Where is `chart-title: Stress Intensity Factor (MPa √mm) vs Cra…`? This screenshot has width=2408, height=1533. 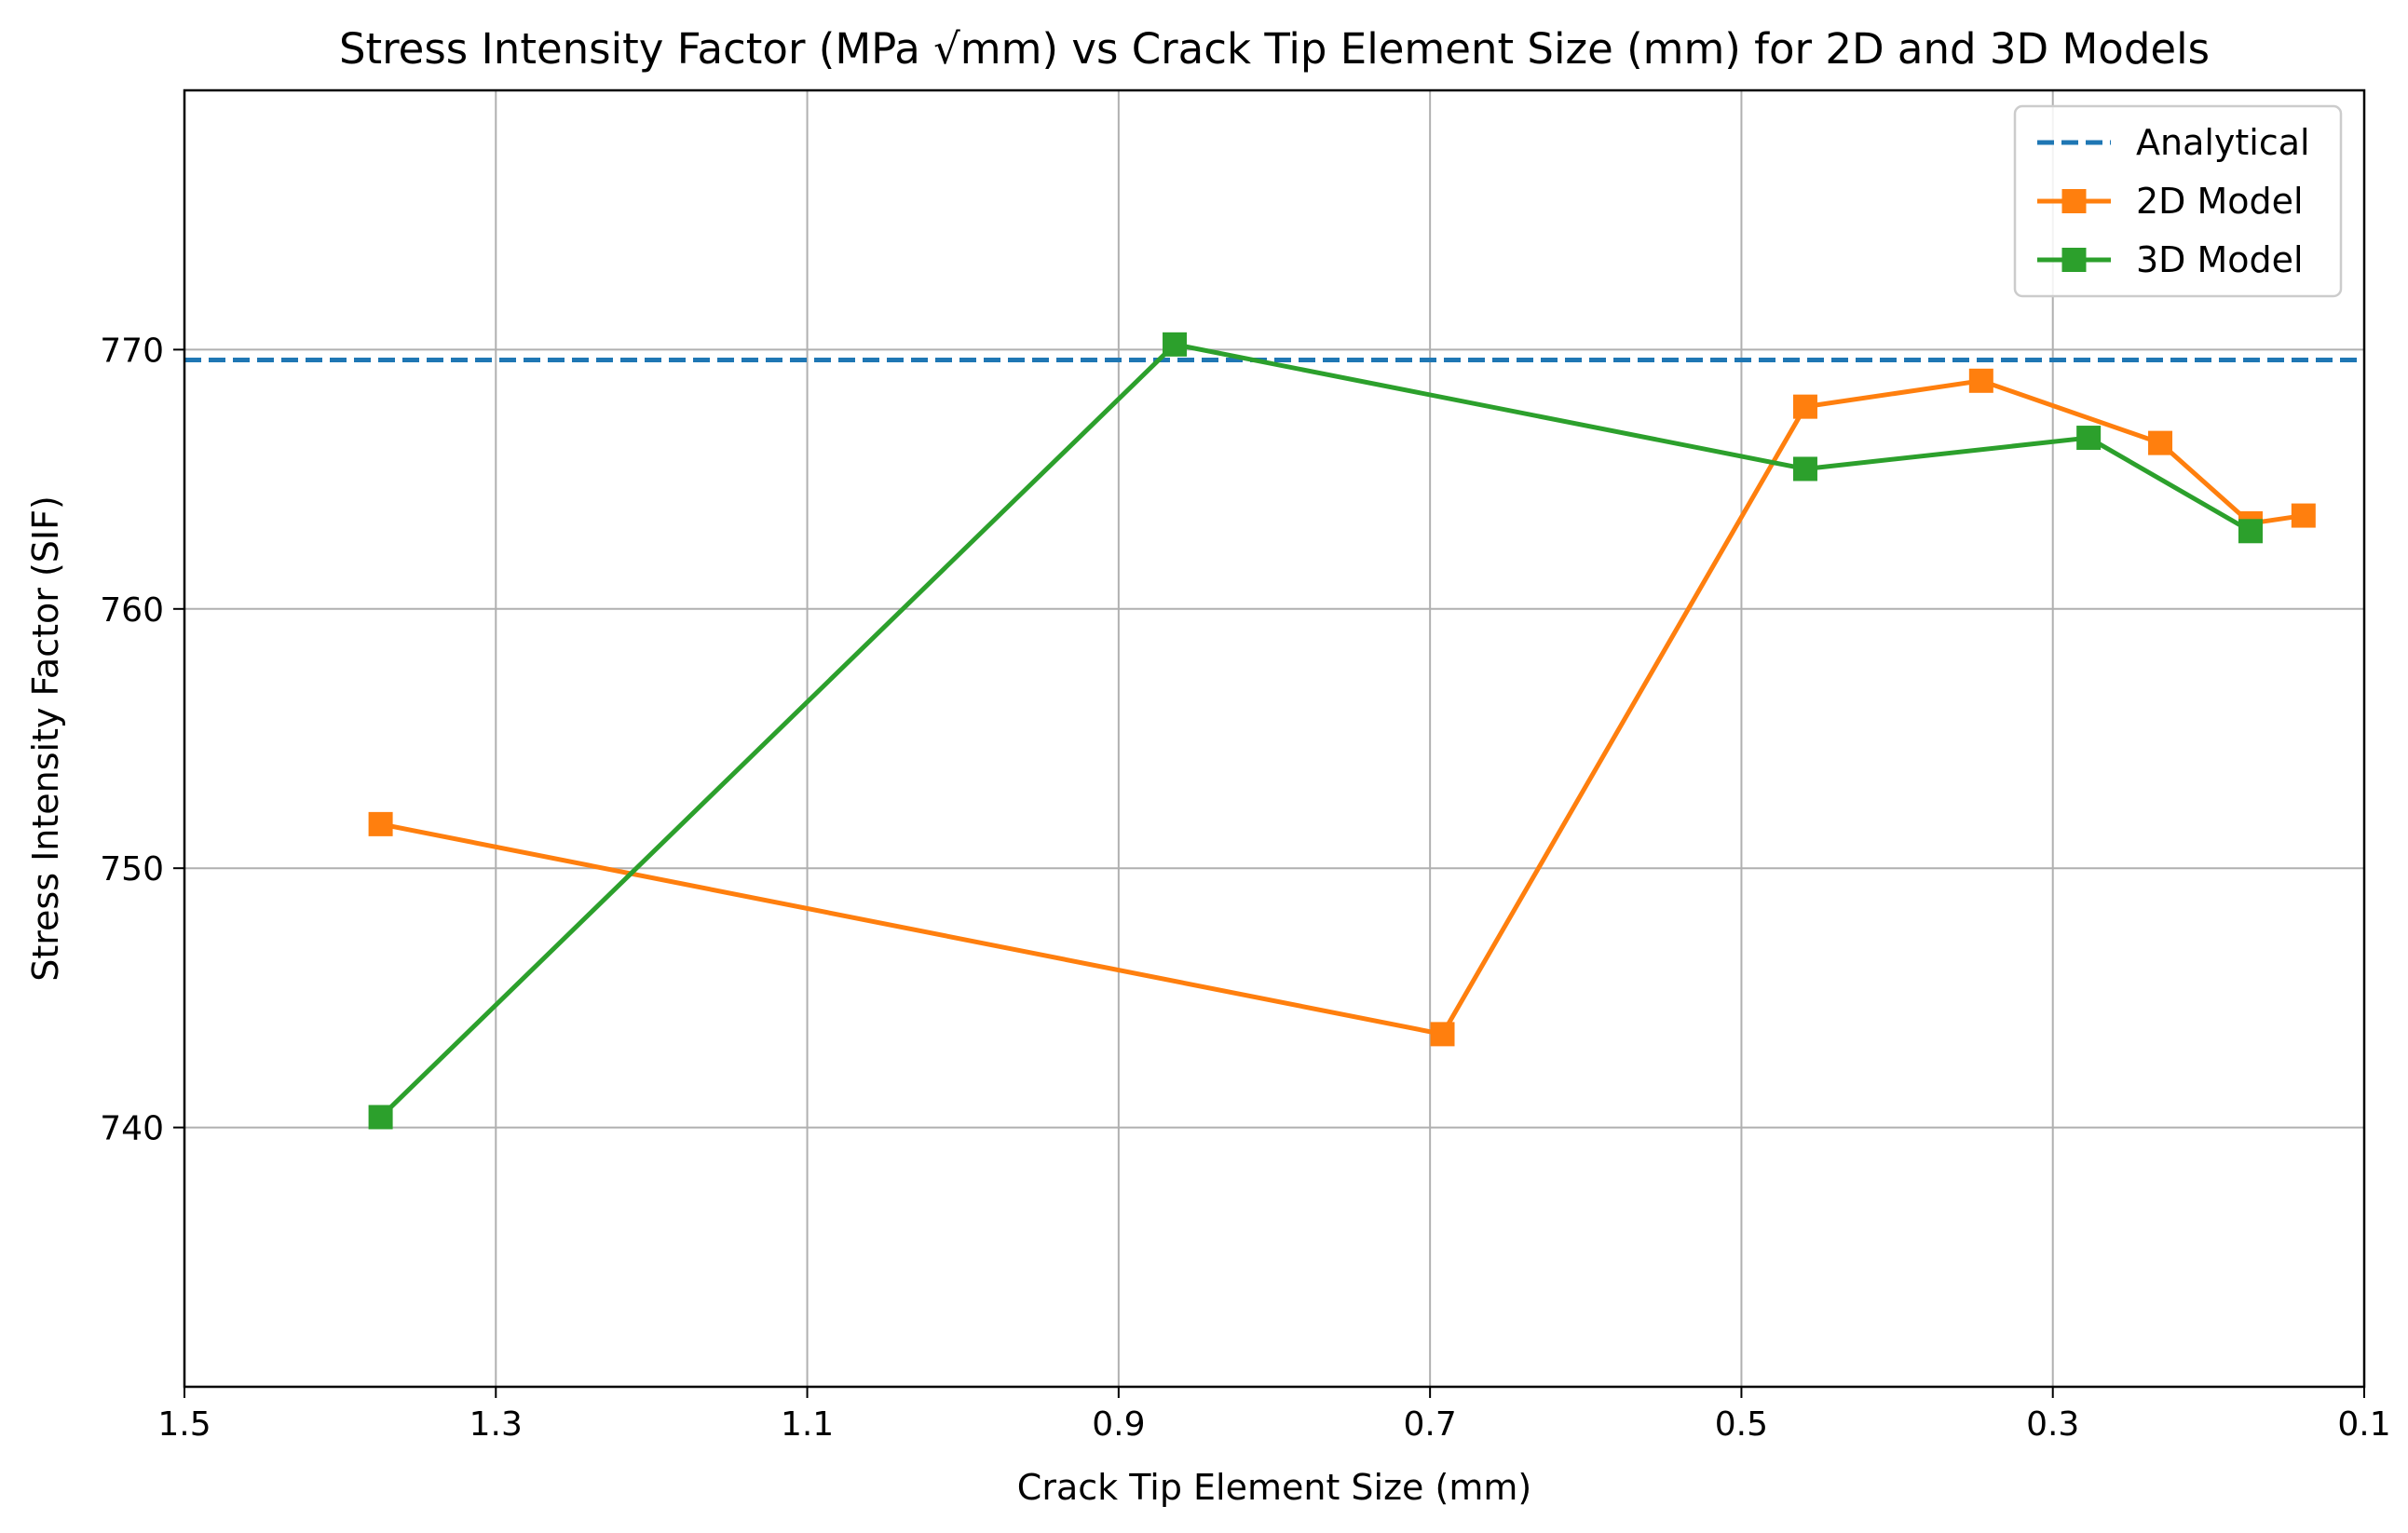 chart-title: Stress Intensity Factor (MPa √mm) vs Cra… is located at coordinates (1274, 49).